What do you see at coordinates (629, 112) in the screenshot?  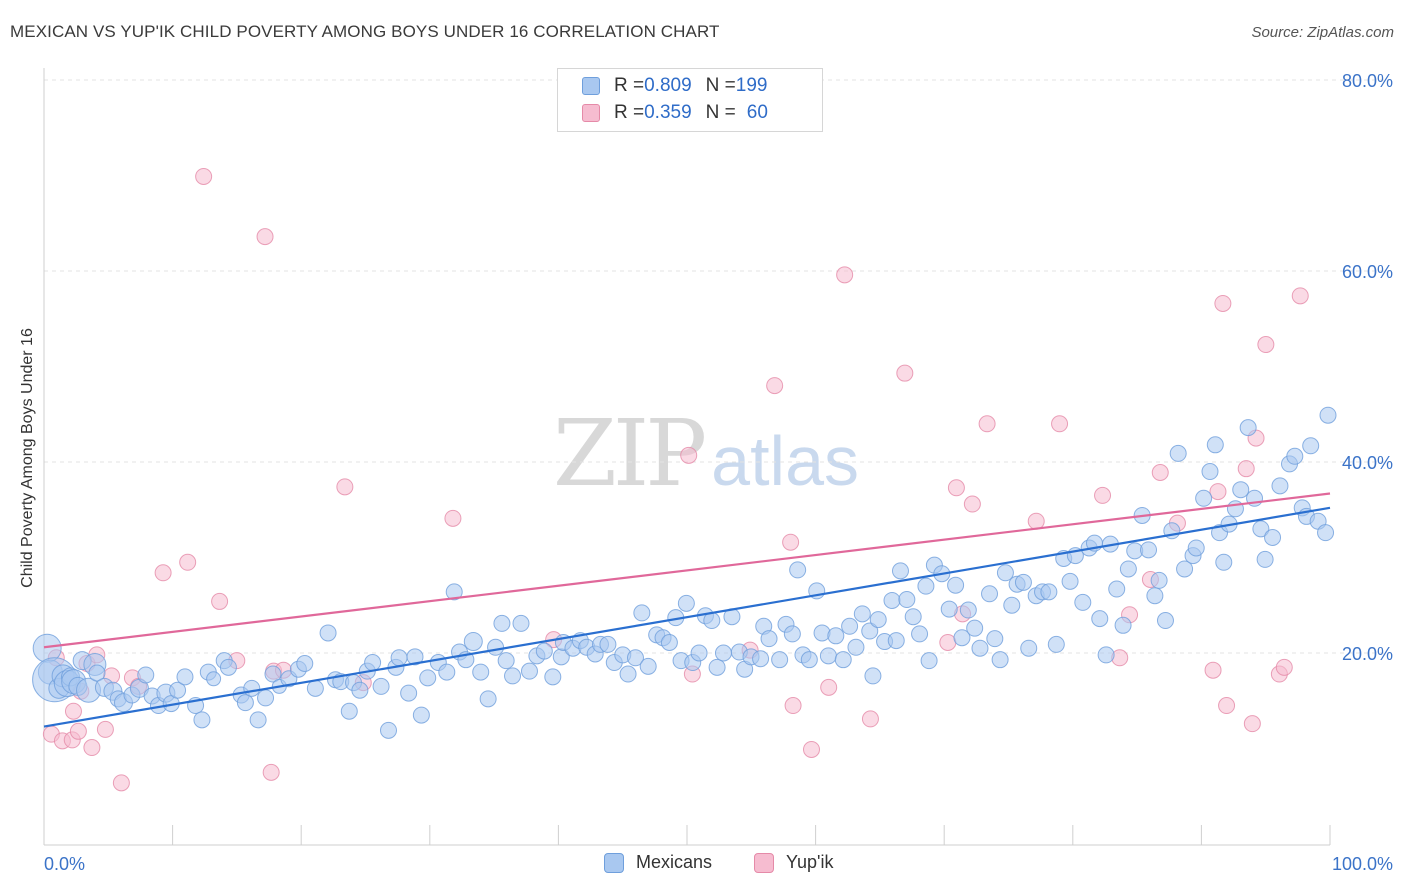 I see `legend-r-label: R =` at bounding box center [629, 112].